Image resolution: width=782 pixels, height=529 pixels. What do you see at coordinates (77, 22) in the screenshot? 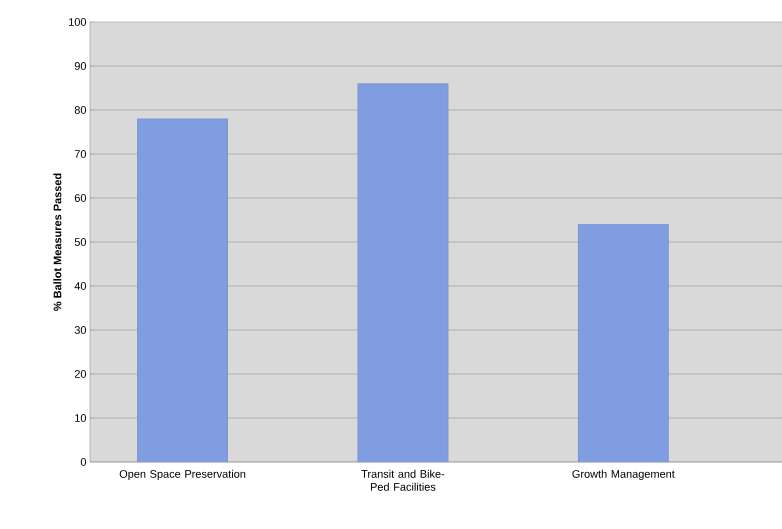
I see `y-tick-label: 100` at bounding box center [77, 22].